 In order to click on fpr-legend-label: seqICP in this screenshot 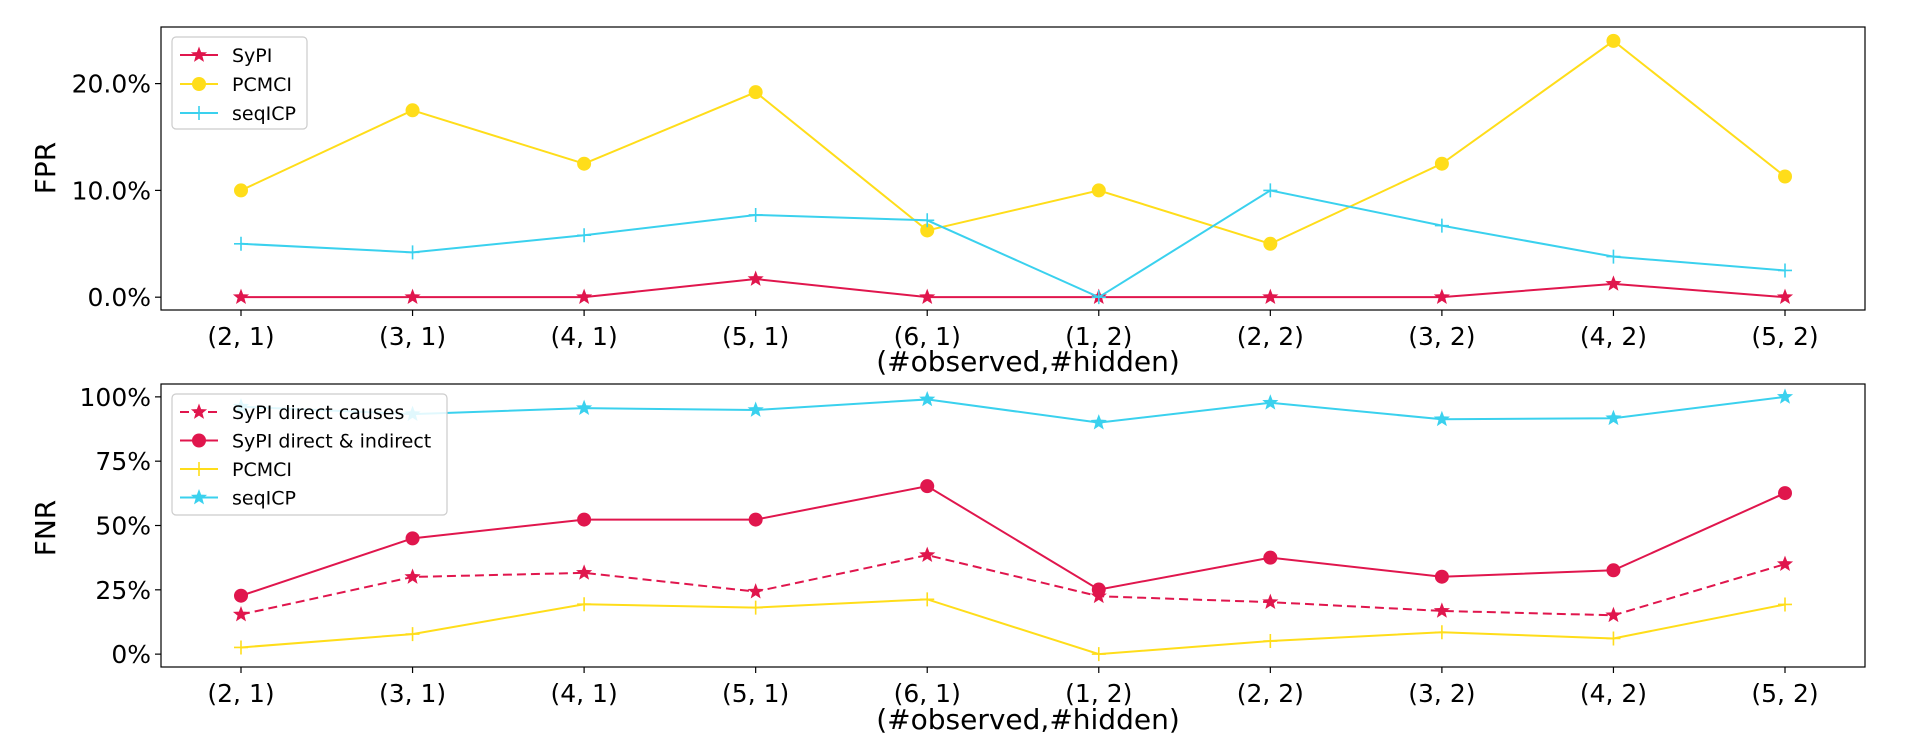, I will do `click(264, 114)`.